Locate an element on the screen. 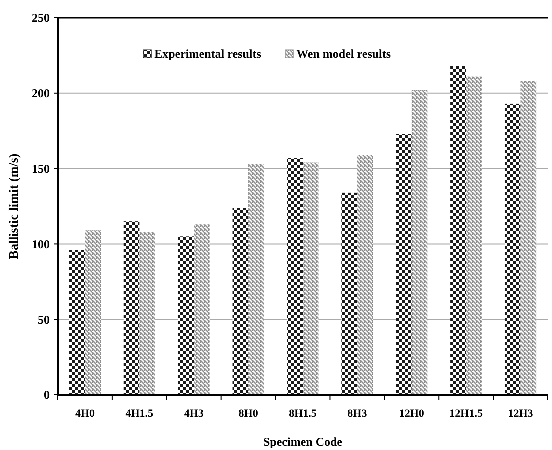  x-tick-label: 8H3 is located at coordinates (358, 414).